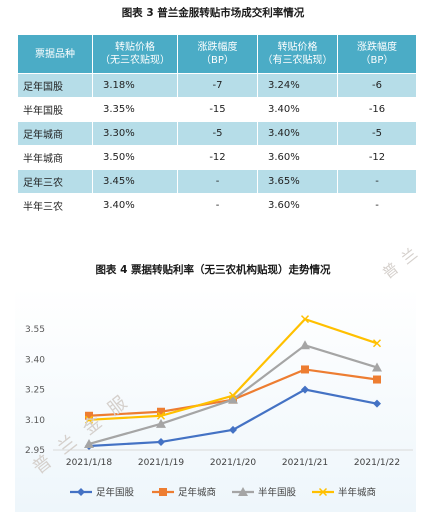 Image resolution: width=426 pixels, height=516 pixels. What do you see at coordinates (135, 85) in the screenshot?
I see `table-cell: 3.18%` at bounding box center [135, 85].